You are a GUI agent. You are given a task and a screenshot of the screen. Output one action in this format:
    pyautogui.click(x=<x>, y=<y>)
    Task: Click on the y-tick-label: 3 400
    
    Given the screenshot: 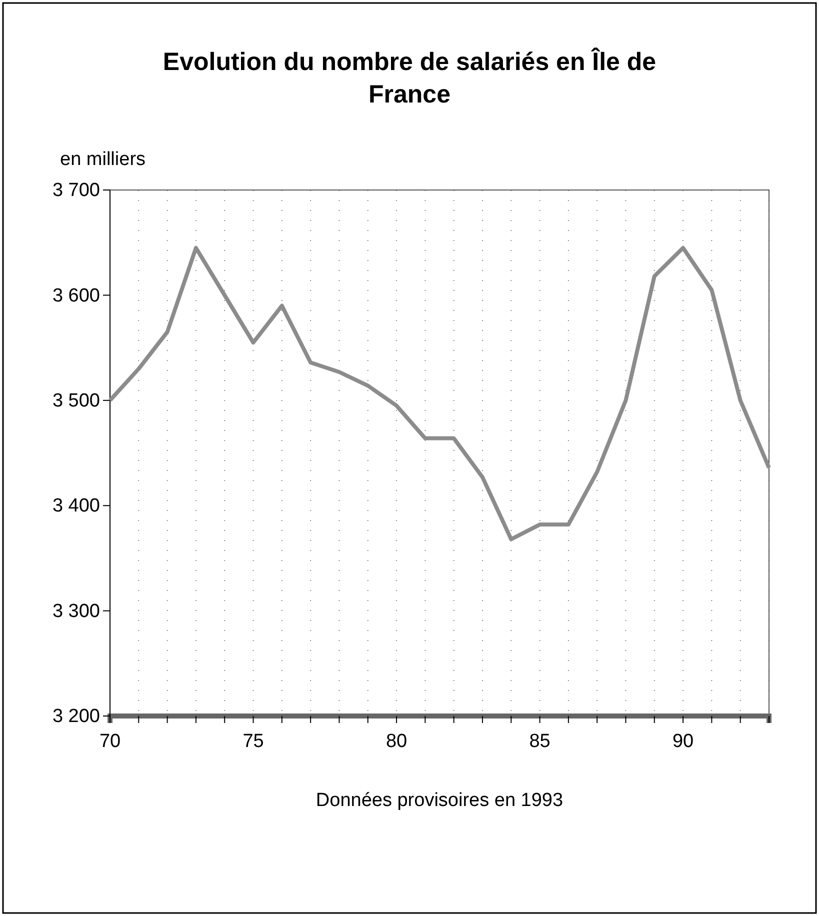 What is the action you would take?
    pyautogui.click(x=76, y=506)
    